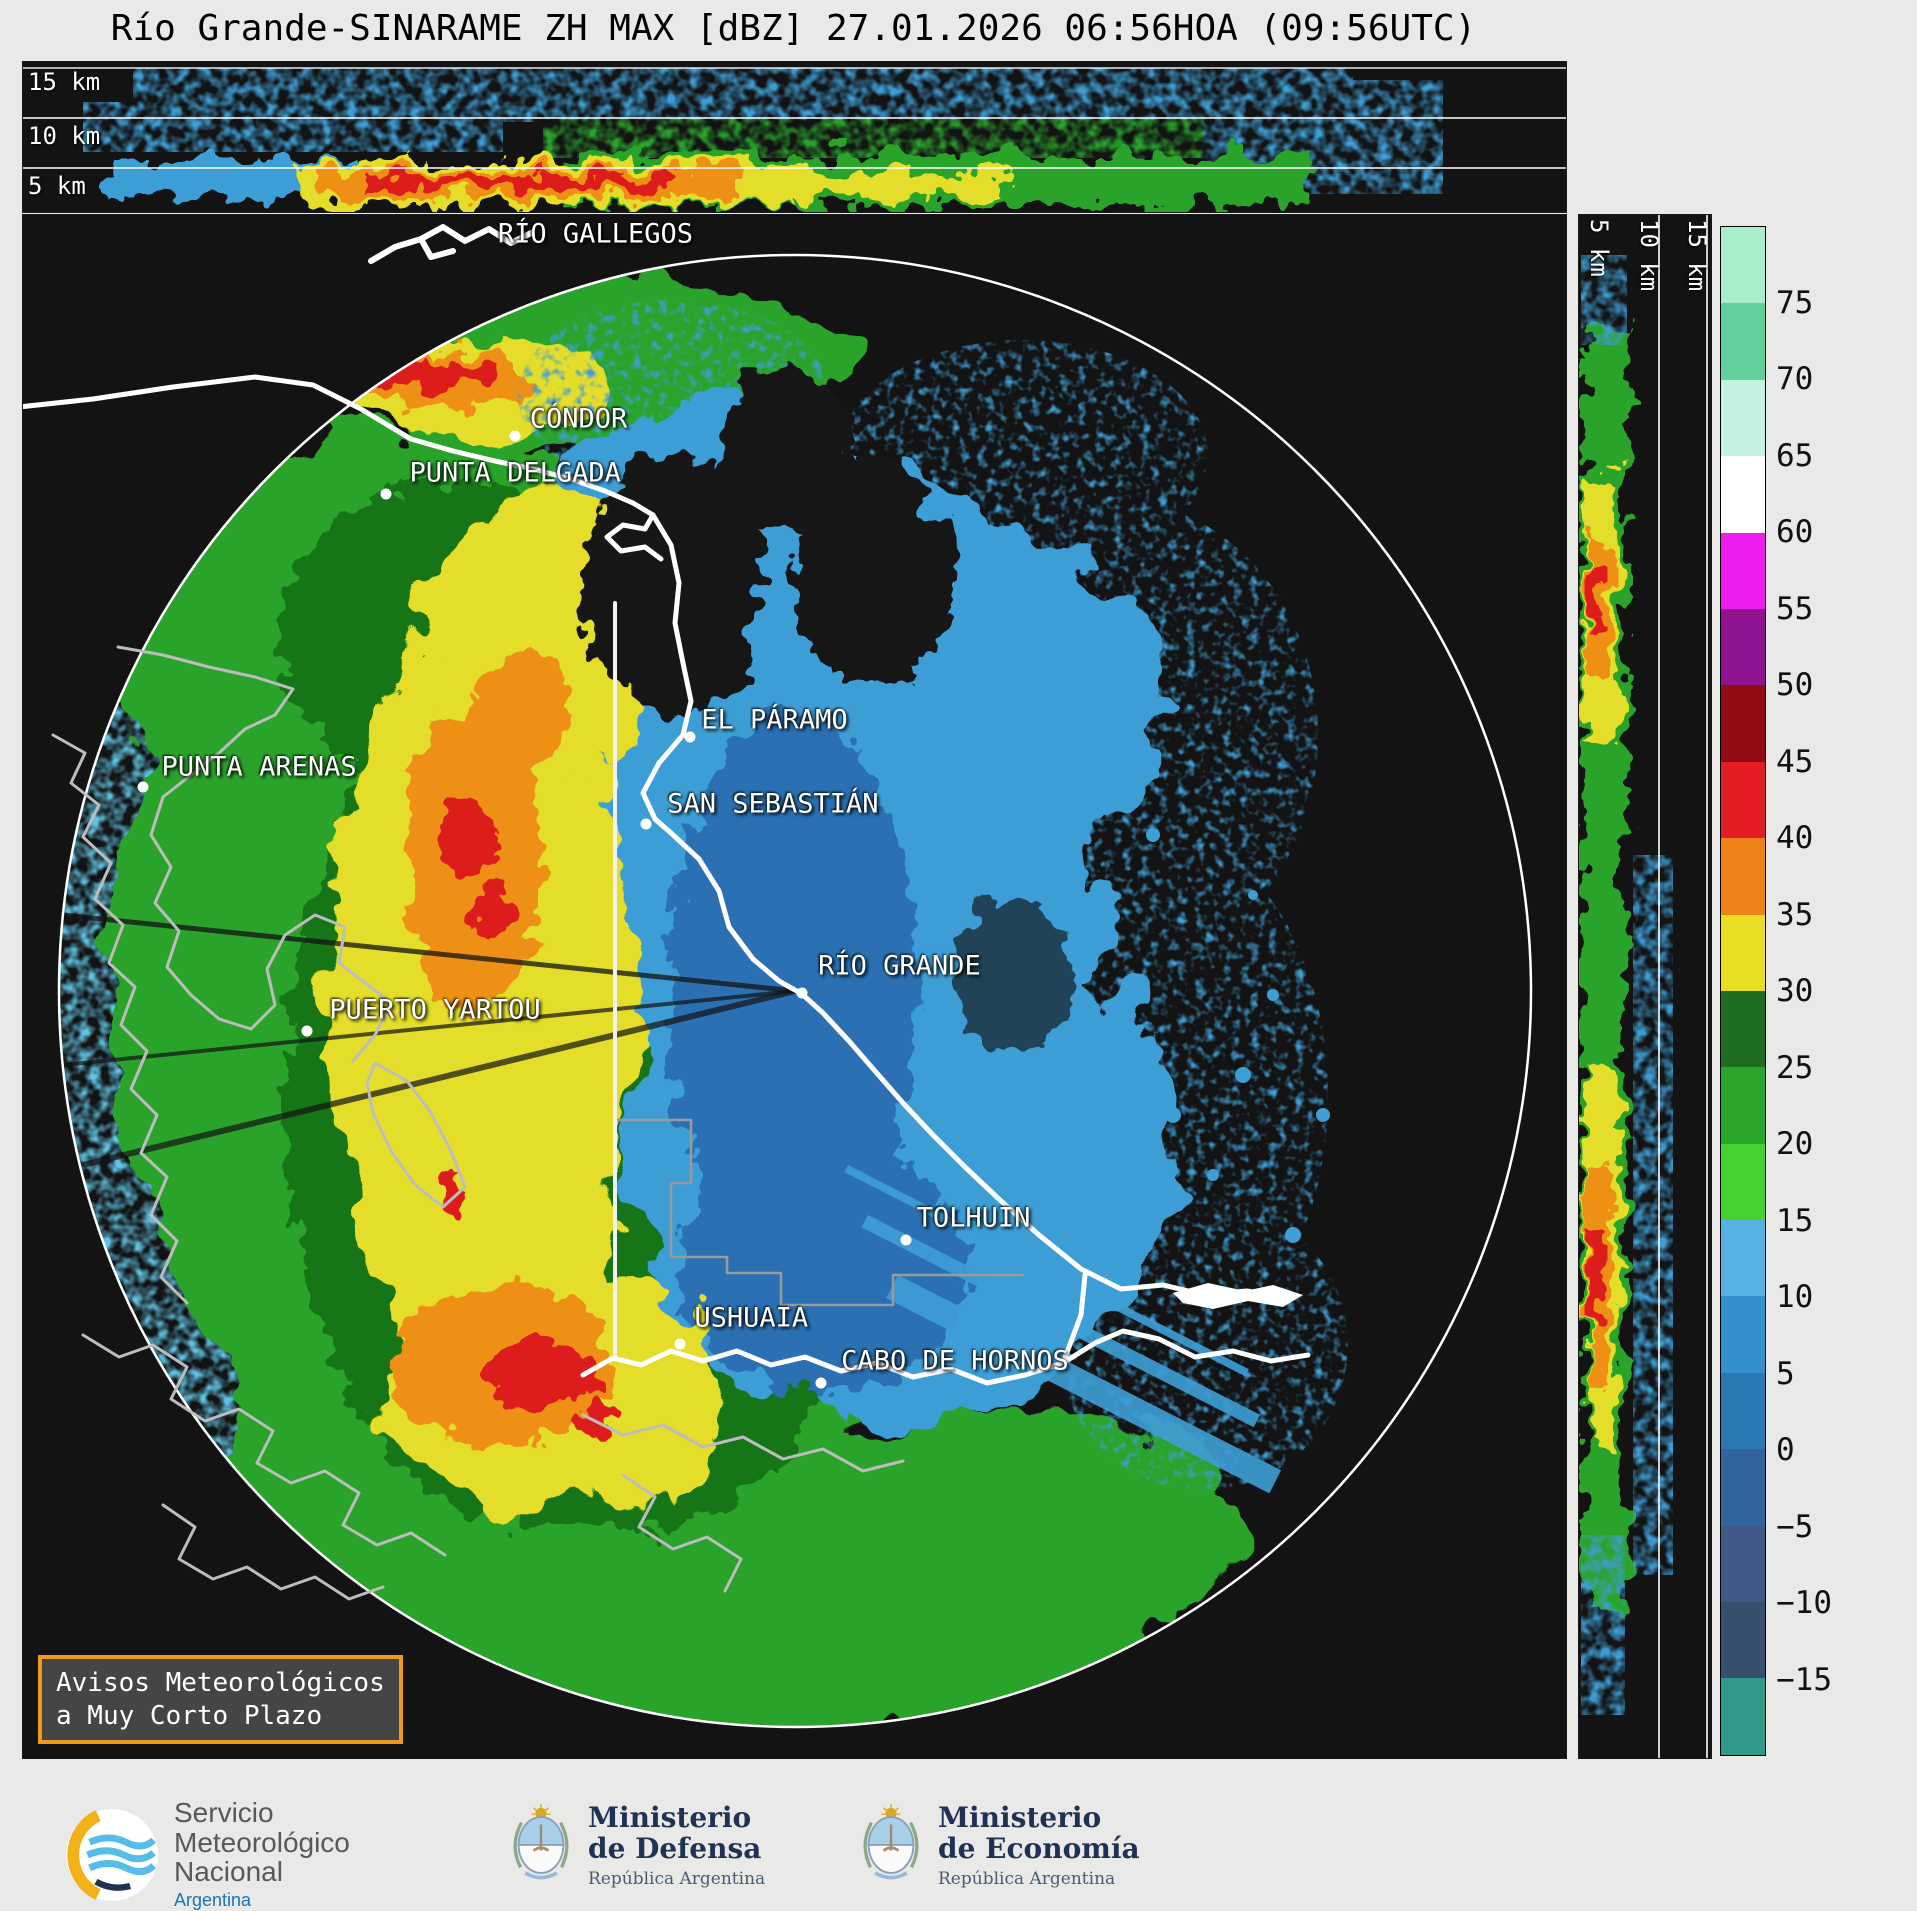 The width and height of the screenshot is (1917, 1911). What do you see at coordinates (955, 1361) in the screenshot?
I see `city-label: CABO DE HORNOS` at bounding box center [955, 1361].